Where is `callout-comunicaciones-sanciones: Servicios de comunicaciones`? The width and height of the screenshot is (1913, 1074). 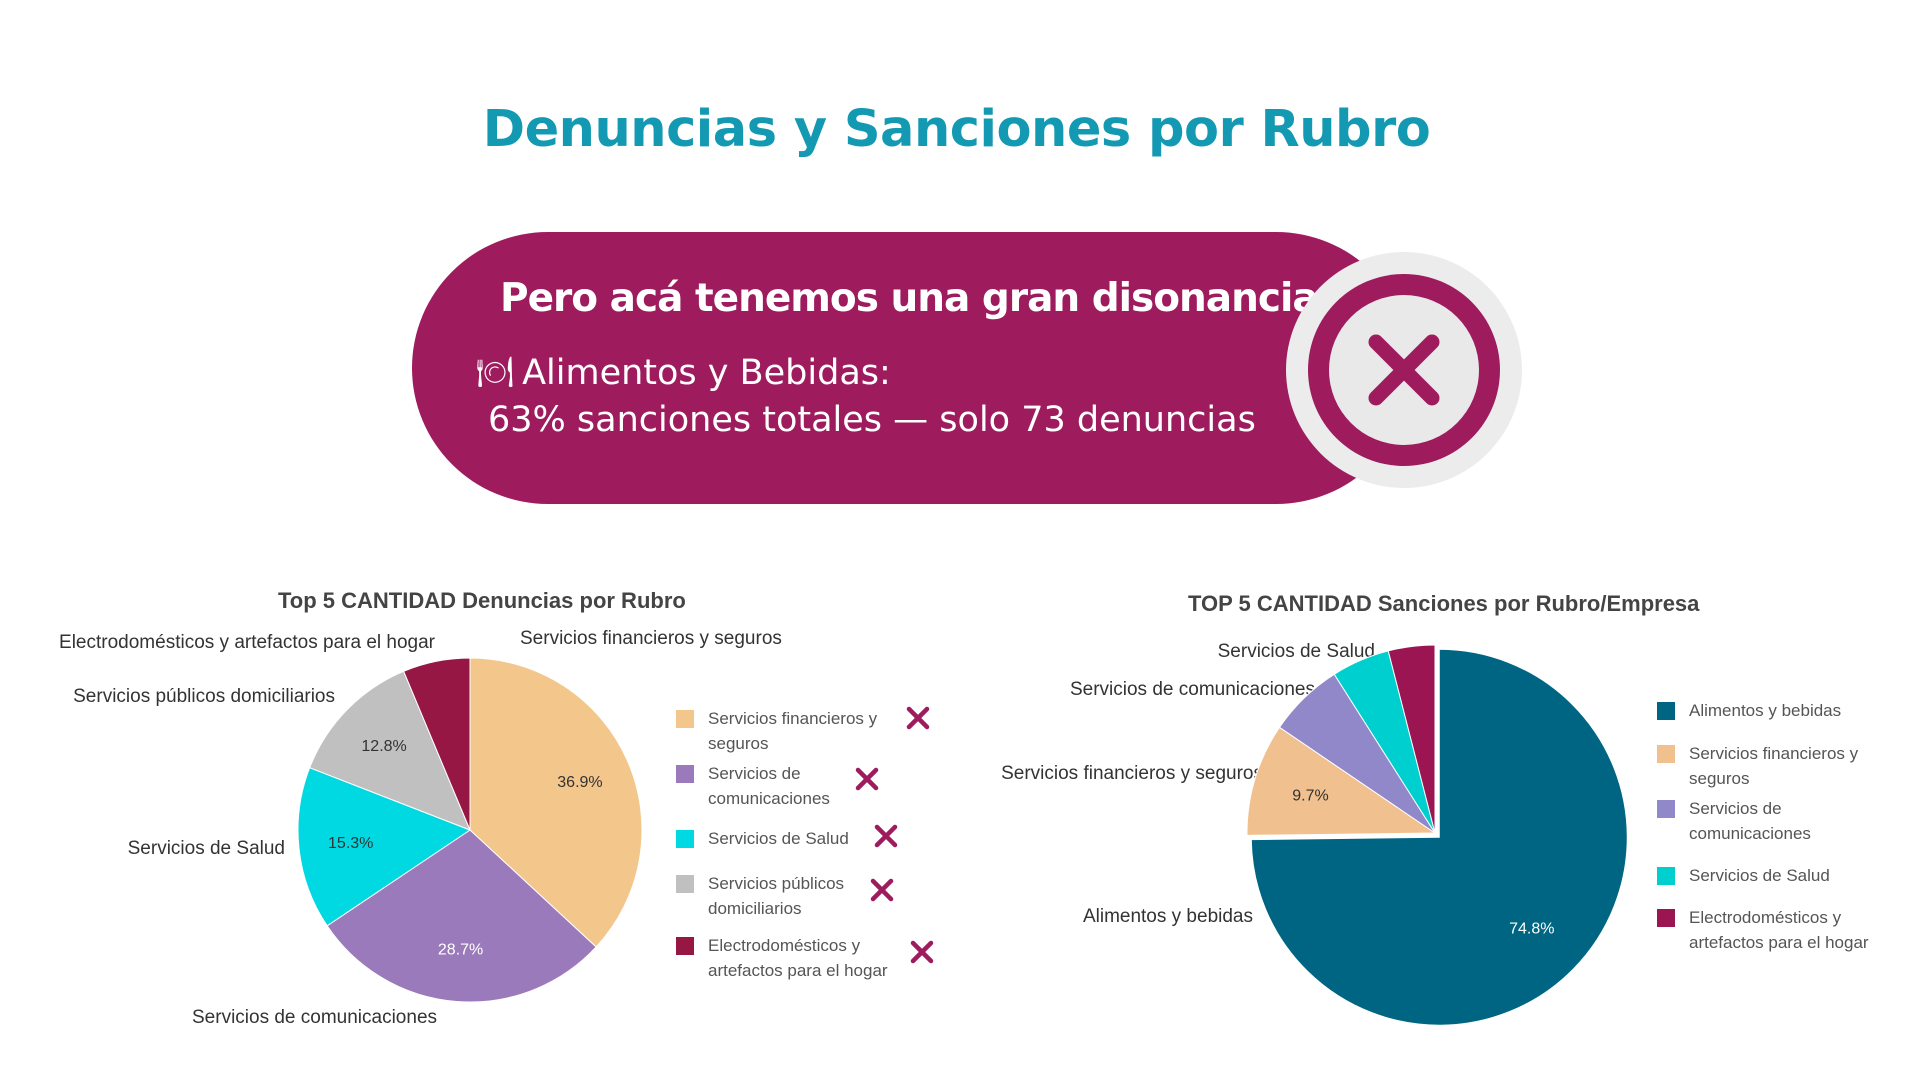
callout-comunicaciones-sanciones: Servicios de comunicaciones is located at coordinates (1192, 689).